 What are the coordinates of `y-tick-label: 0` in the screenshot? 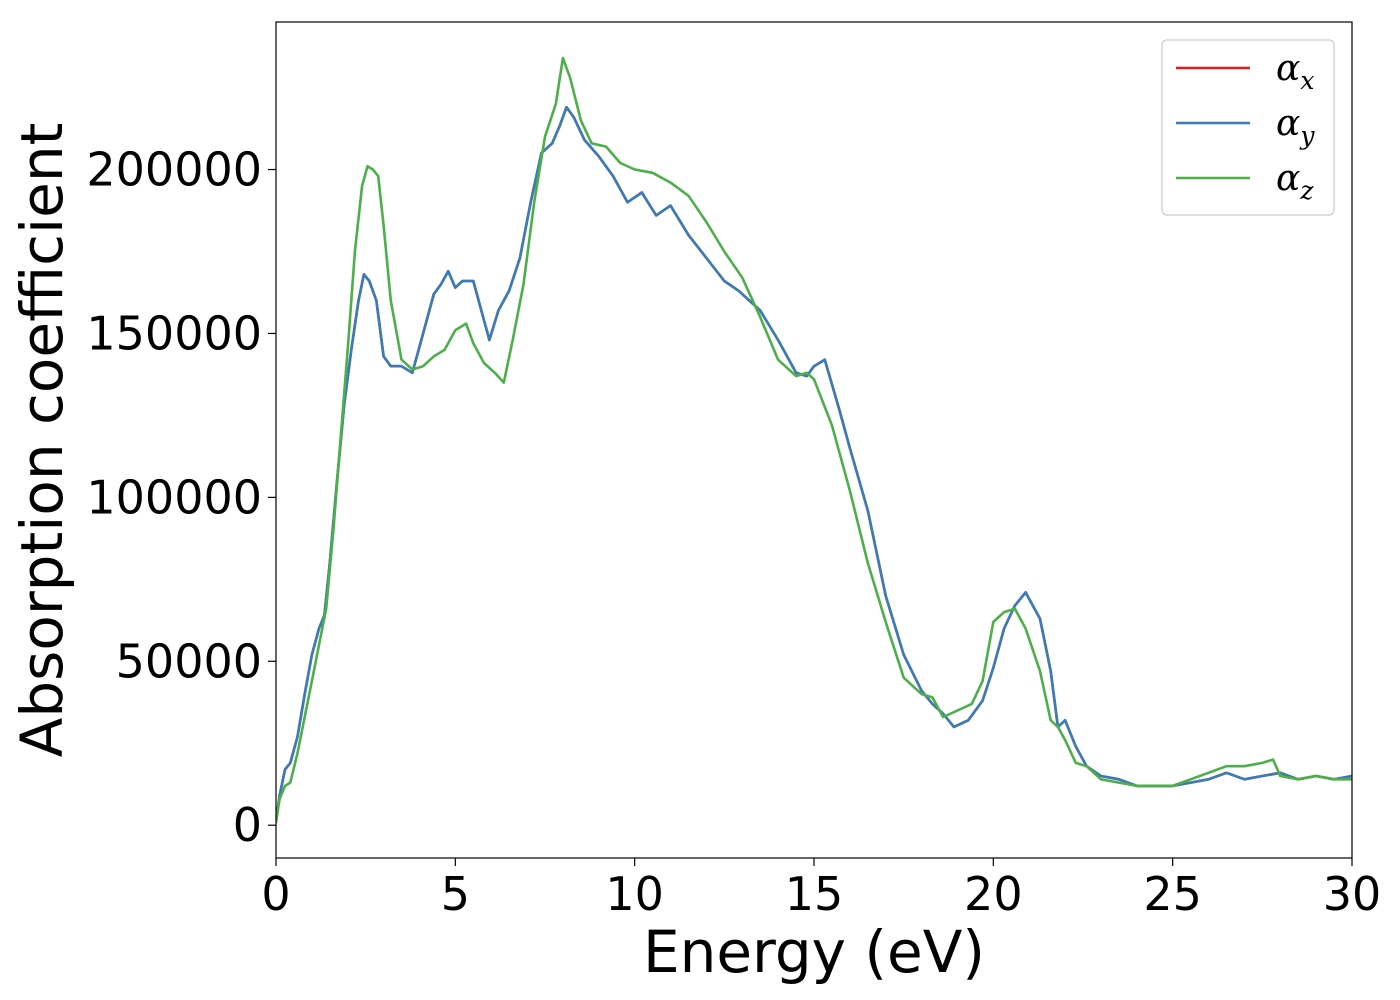 It's located at (247, 825).